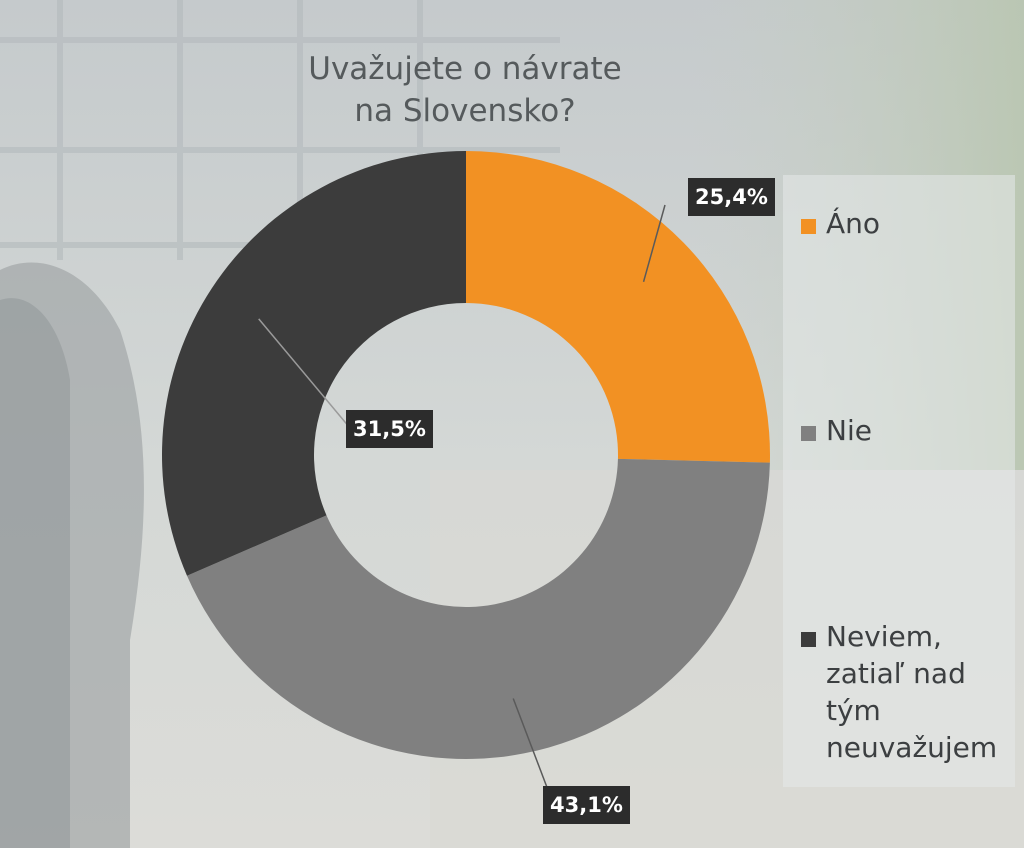 The height and width of the screenshot is (848, 1024). What do you see at coordinates (912, 747) in the screenshot?
I see `legend-label-neviem-line-4: neuvažujem` at bounding box center [912, 747].